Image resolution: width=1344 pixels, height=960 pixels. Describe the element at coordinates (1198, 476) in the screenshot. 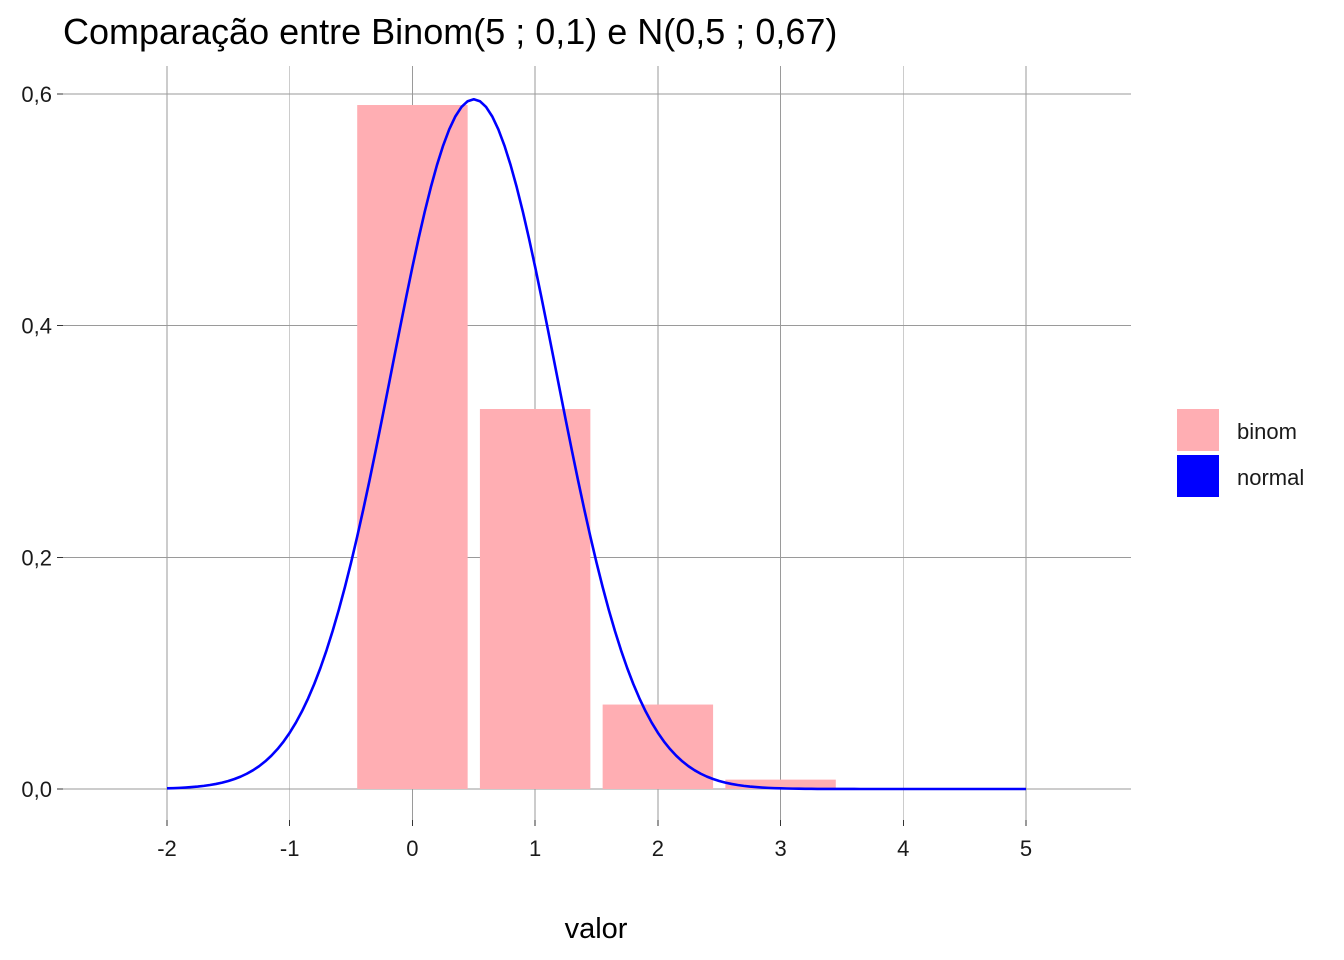

I see `legend-key-normal` at that location.